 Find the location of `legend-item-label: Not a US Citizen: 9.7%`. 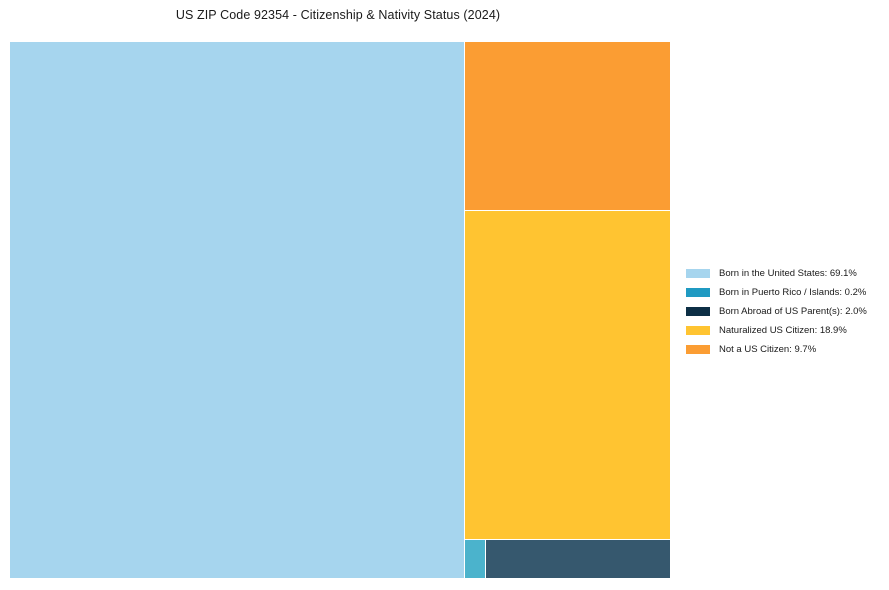

legend-item-label: Not a US Citizen: 9.7% is located at coordinates (768, 349).